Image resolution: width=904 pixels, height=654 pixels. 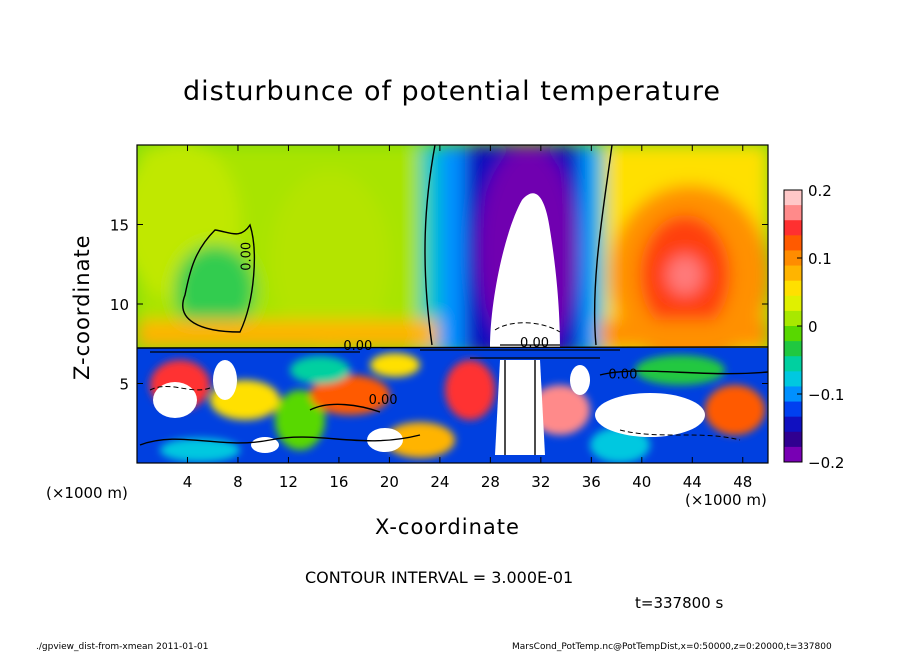 I want to click on x-tick-label: 48, so click(x=742, y=482).